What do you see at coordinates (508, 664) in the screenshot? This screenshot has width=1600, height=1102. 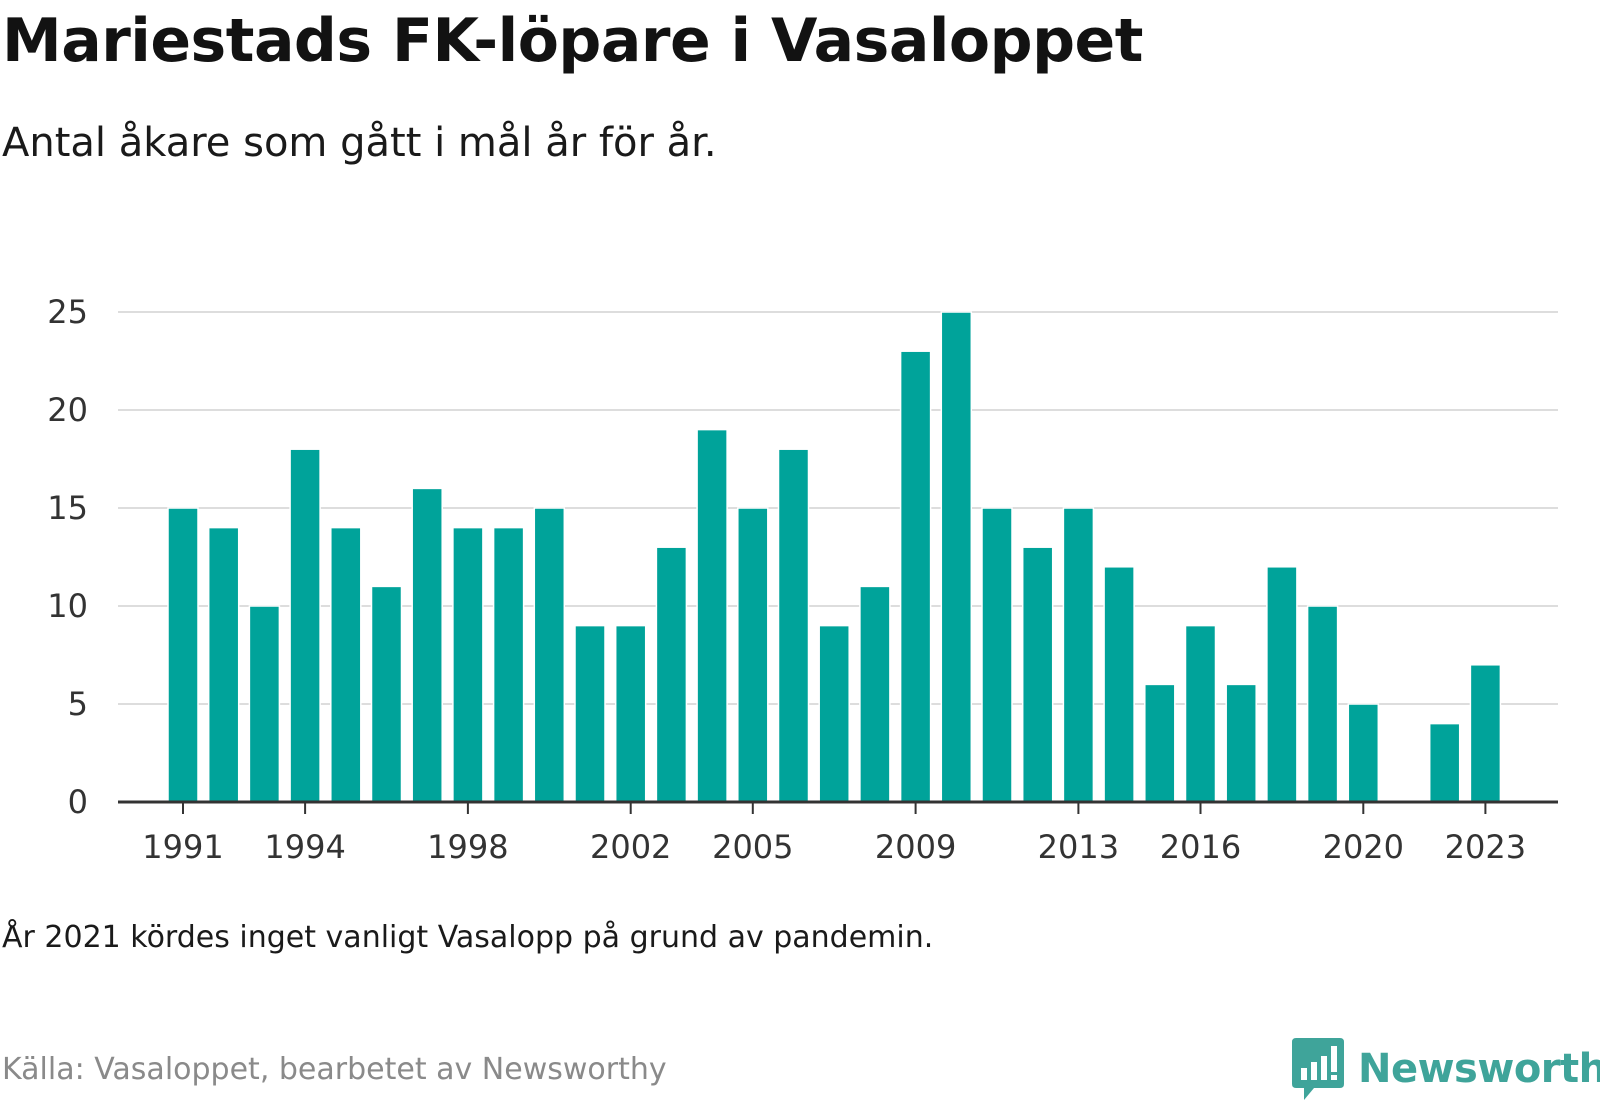 I see `bar-1999` at bounding box center [508, 664].